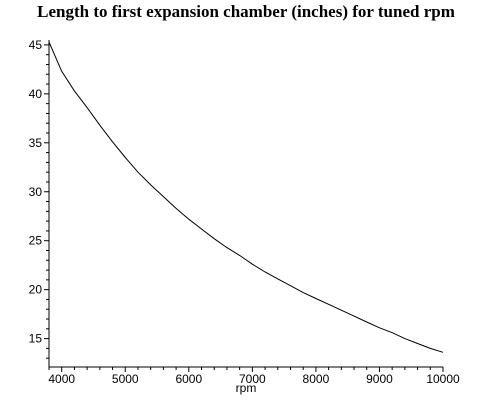  What do you see at coordinates (36, 241) in the screenshot?
I see `y-tick-label: 25` at bounding box center [36, 241].